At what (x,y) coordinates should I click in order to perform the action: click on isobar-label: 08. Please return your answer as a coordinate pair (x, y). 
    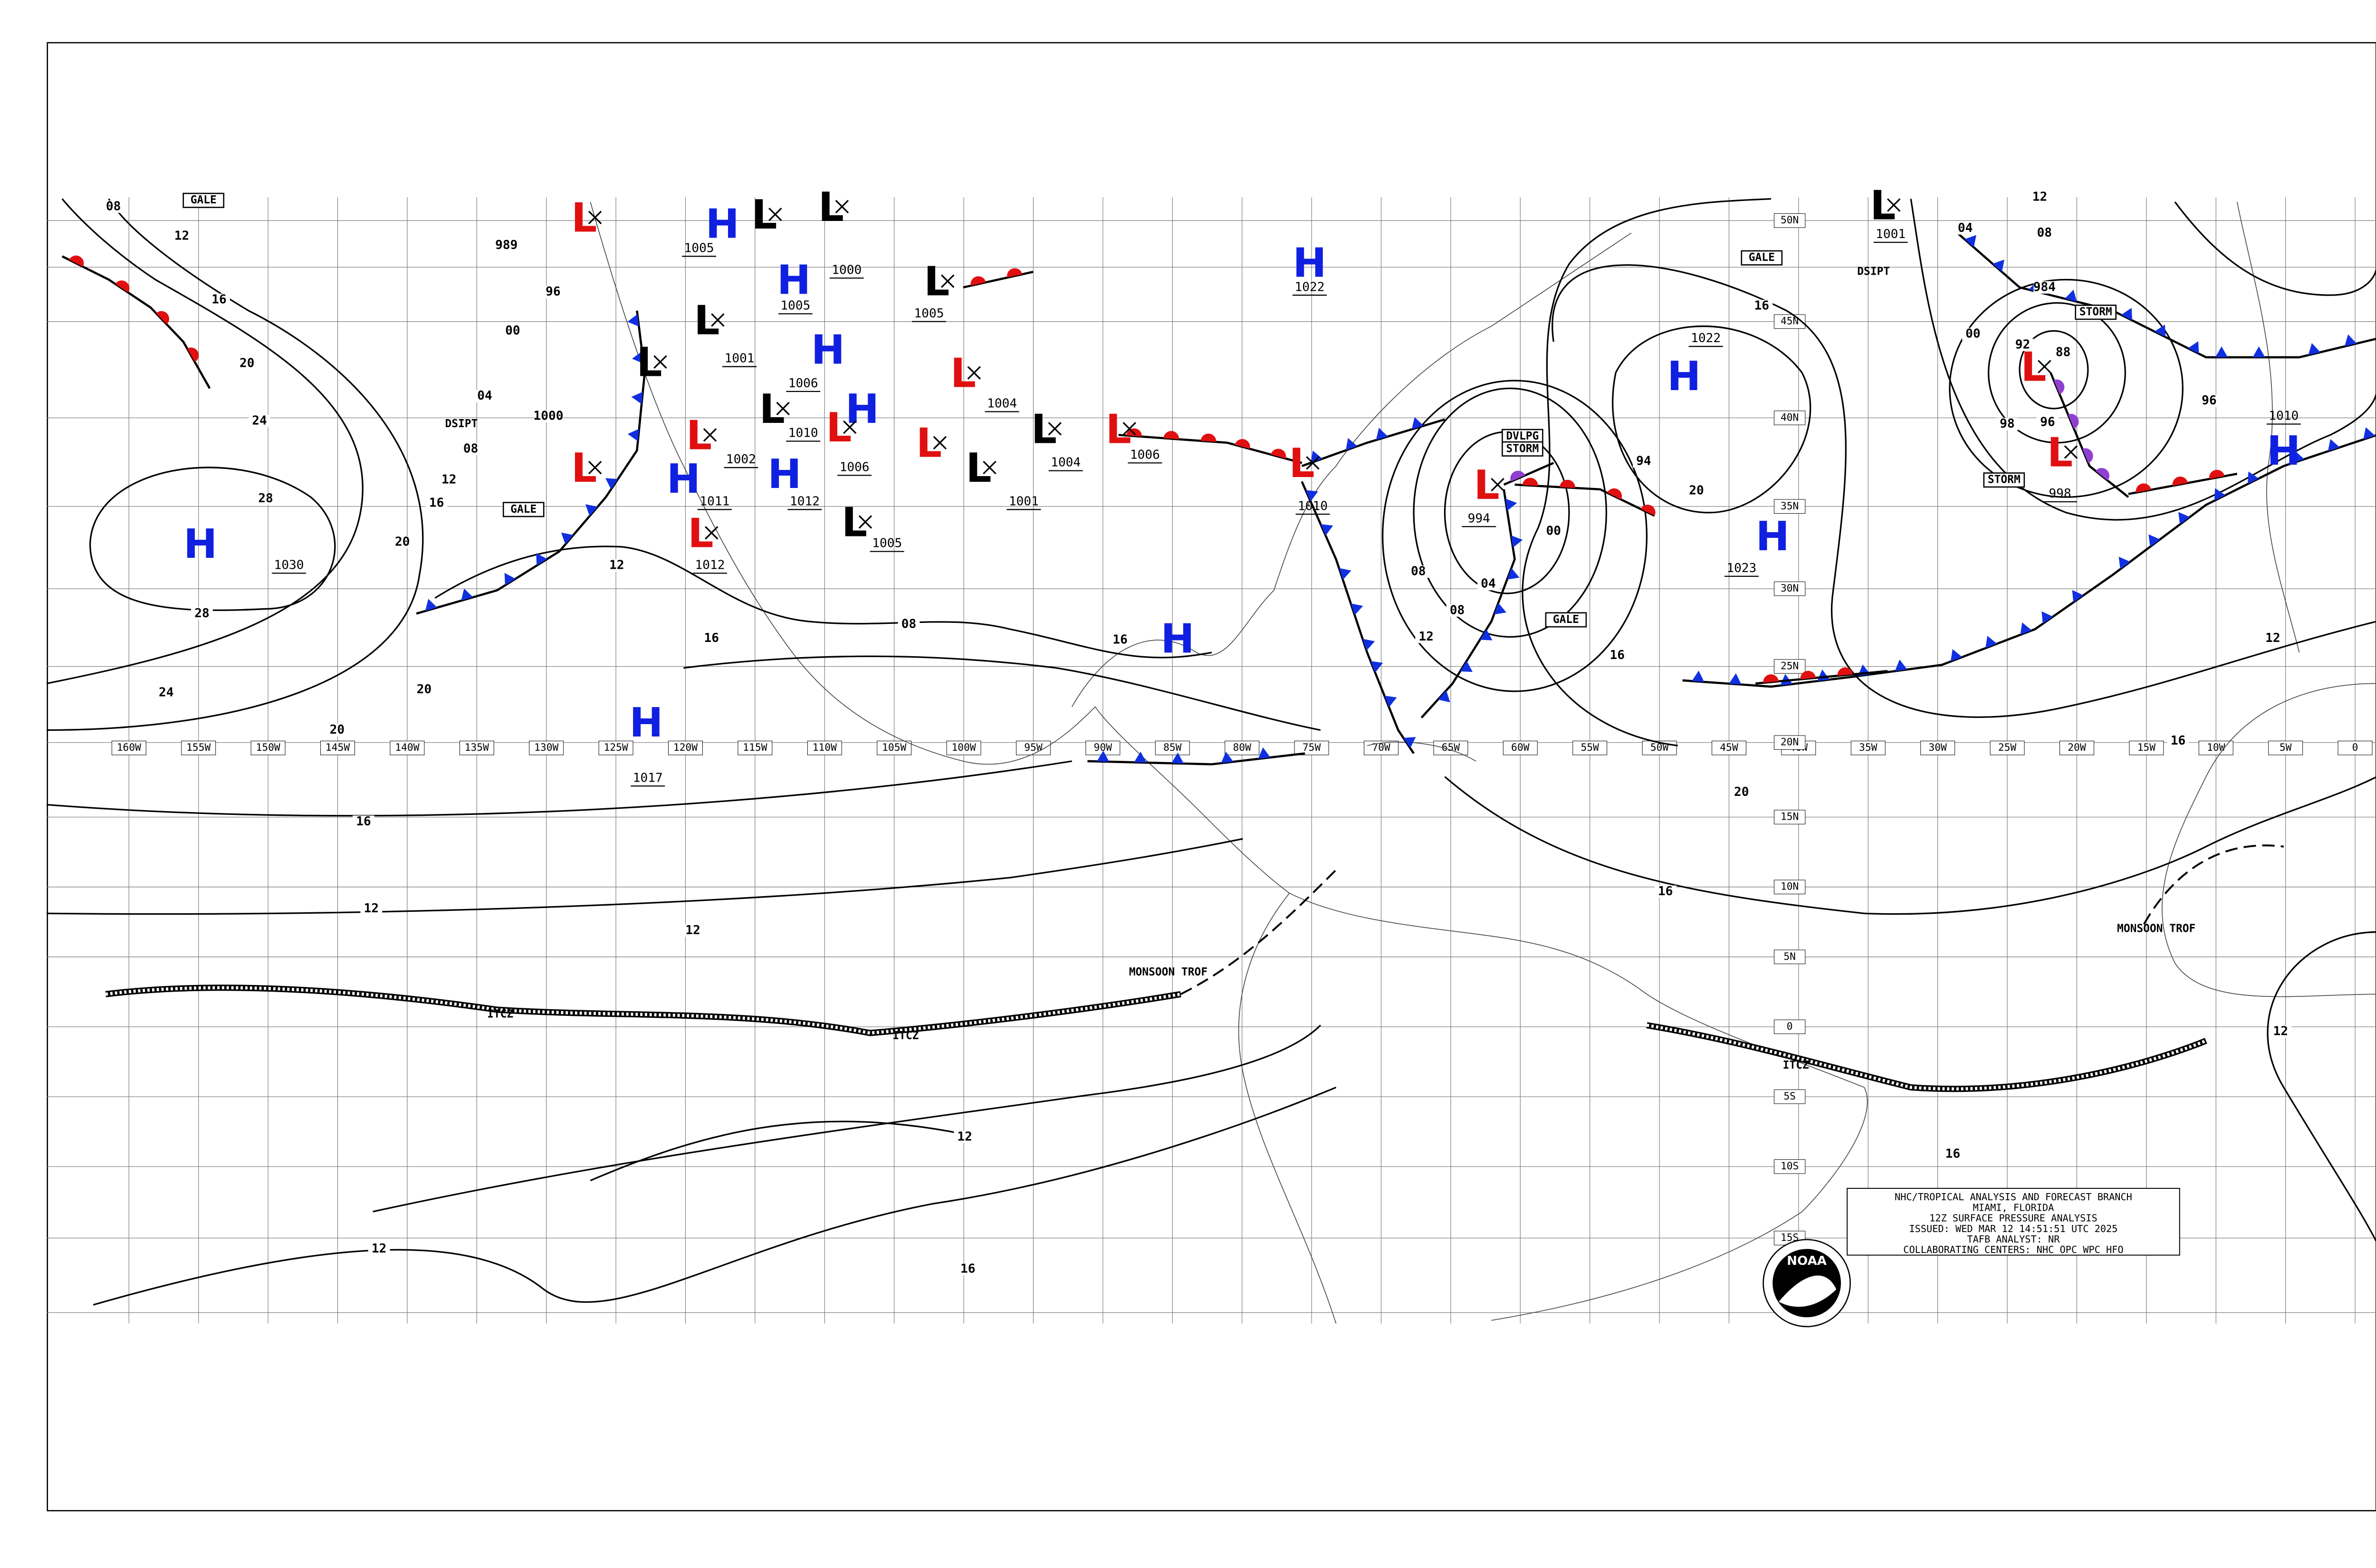
    Looking at the image, I should click on (908, 624).